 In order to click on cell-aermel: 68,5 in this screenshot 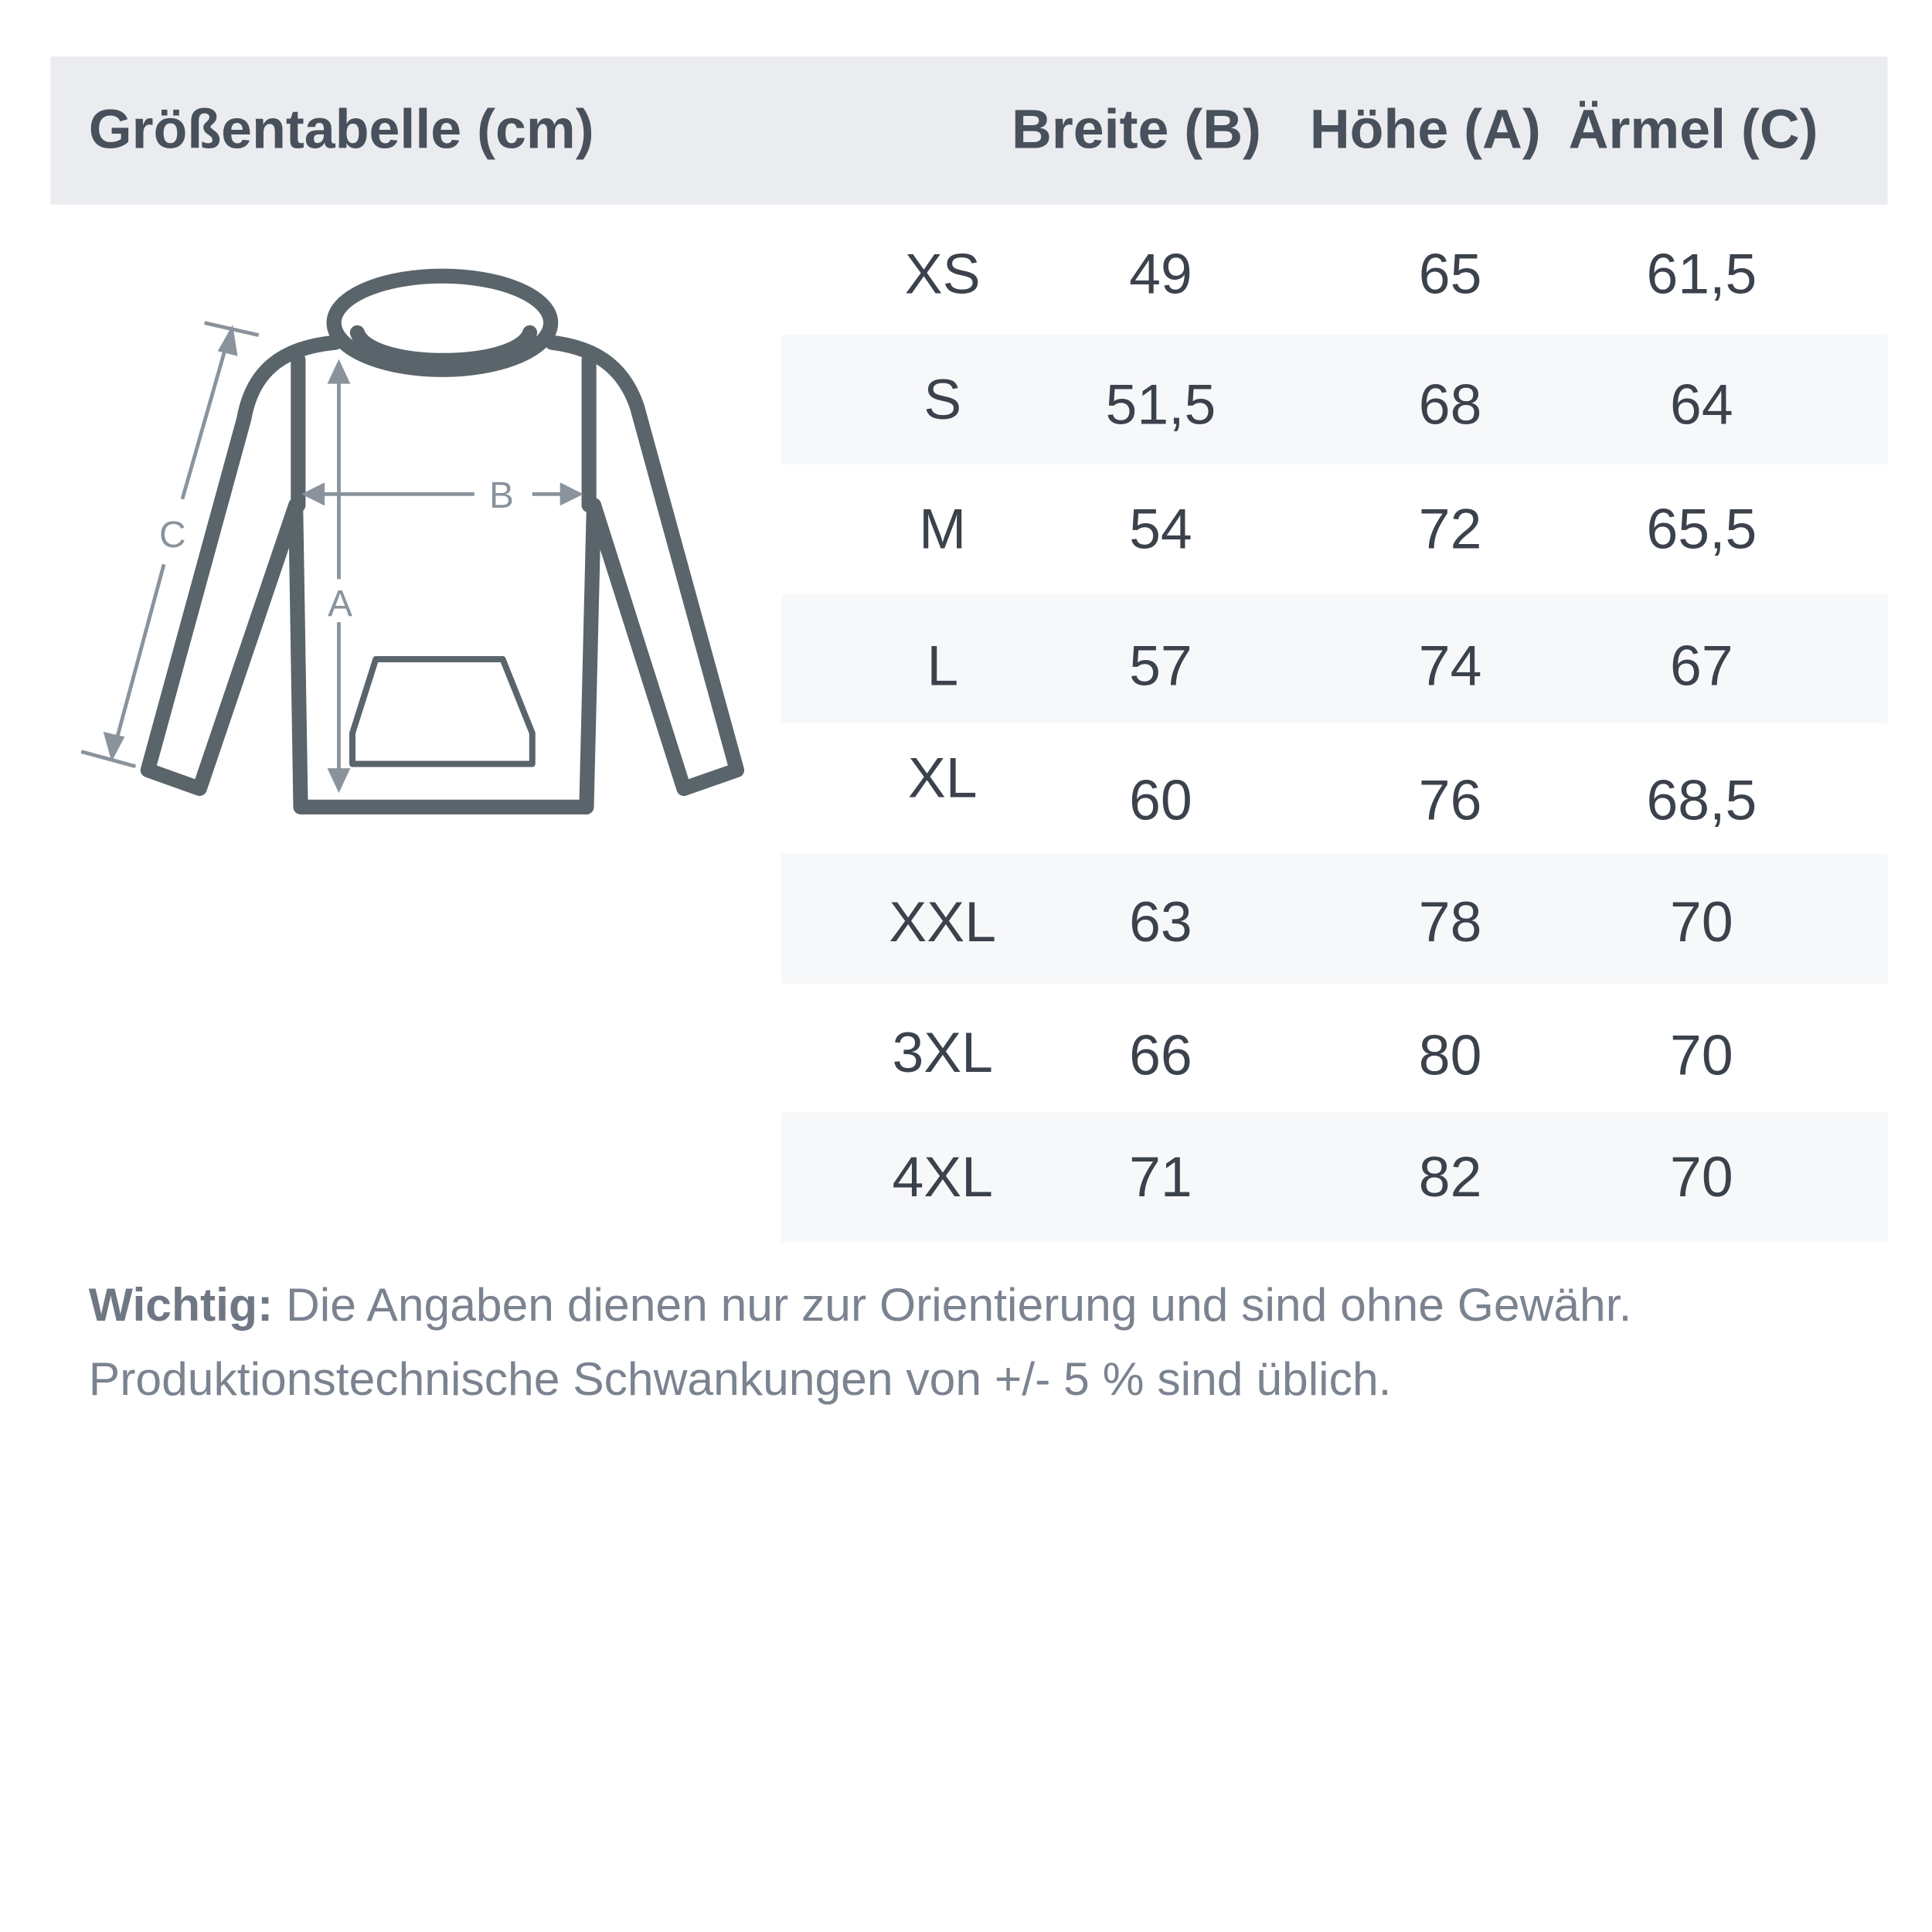, I will do `click(1701, 800)`.